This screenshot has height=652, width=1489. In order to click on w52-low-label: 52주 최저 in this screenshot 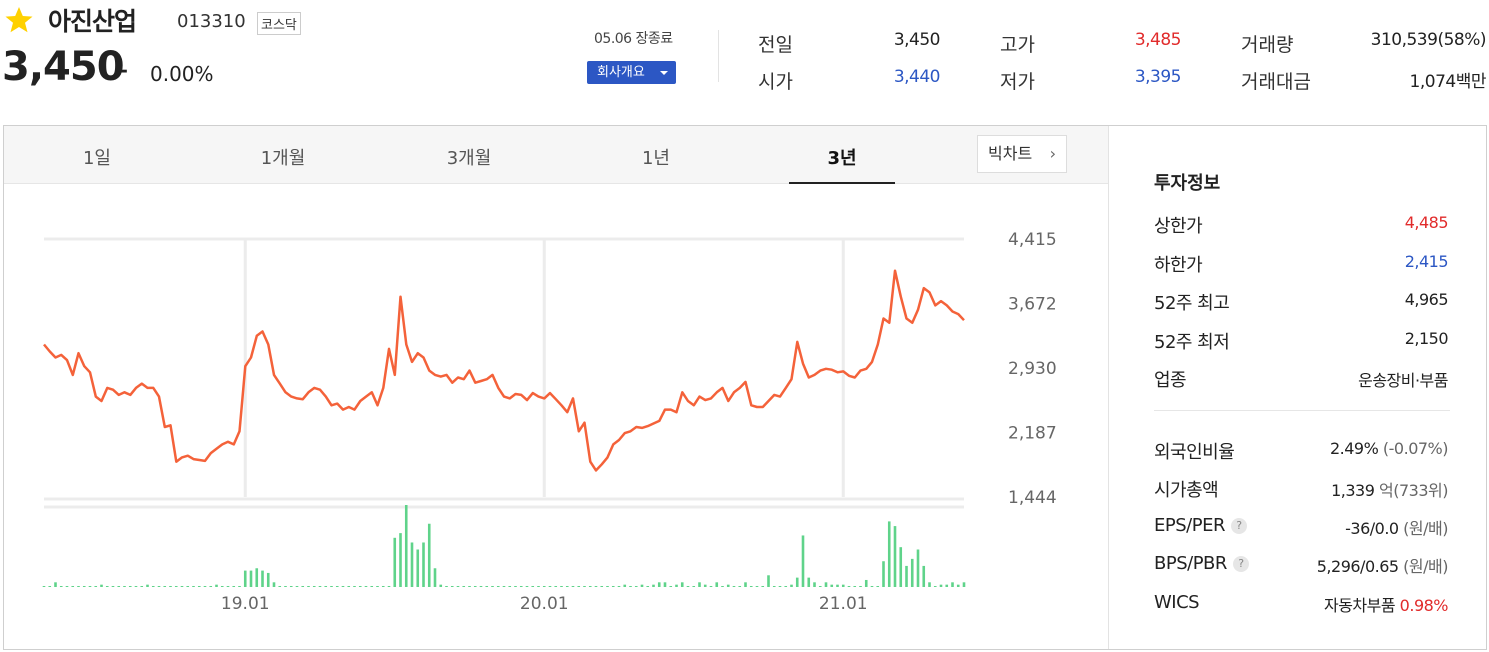, I will do `click(1192, 342)`.